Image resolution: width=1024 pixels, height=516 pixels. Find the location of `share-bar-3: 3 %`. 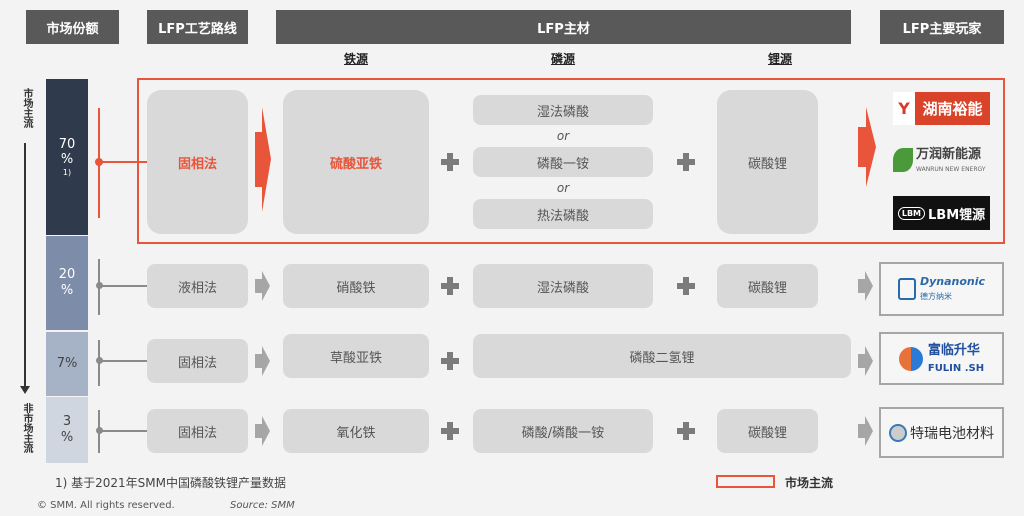

share-bar-3: 3 % is located at coordinates (67, 430).